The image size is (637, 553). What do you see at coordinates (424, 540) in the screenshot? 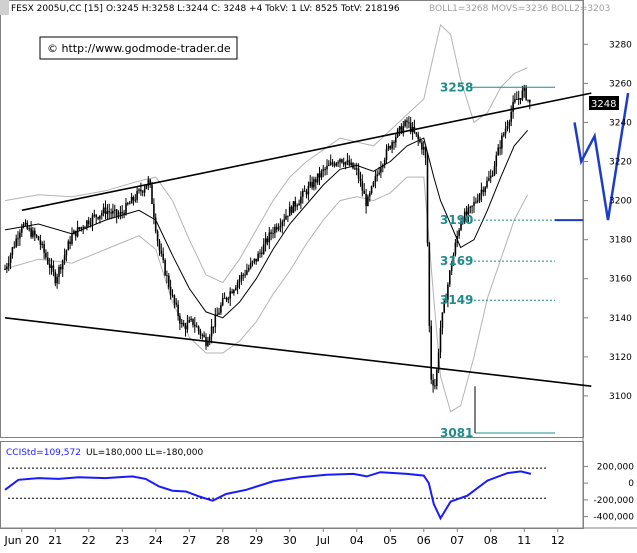
I see `x-tick-label: 06` at bounding box center [424, 540].